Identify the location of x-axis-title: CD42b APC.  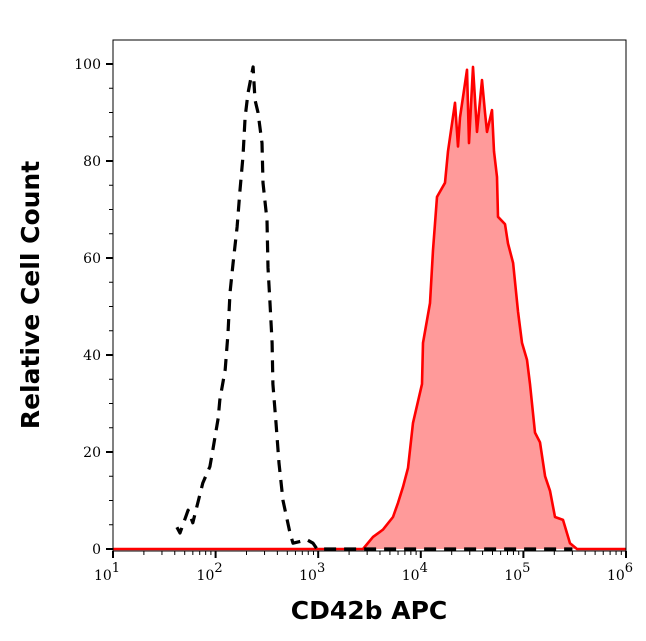
(369, 610).